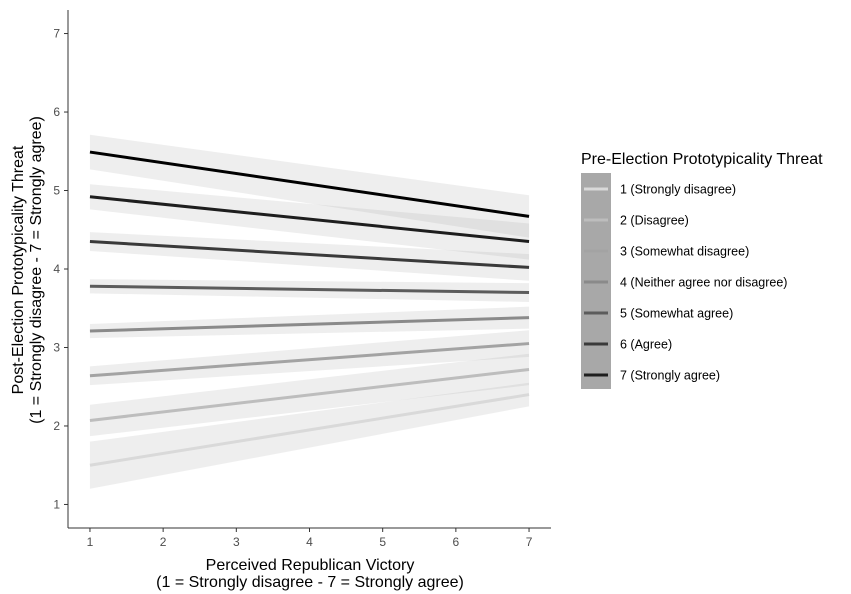  I want to click on y-tick-label: 6, so click(56, 112).